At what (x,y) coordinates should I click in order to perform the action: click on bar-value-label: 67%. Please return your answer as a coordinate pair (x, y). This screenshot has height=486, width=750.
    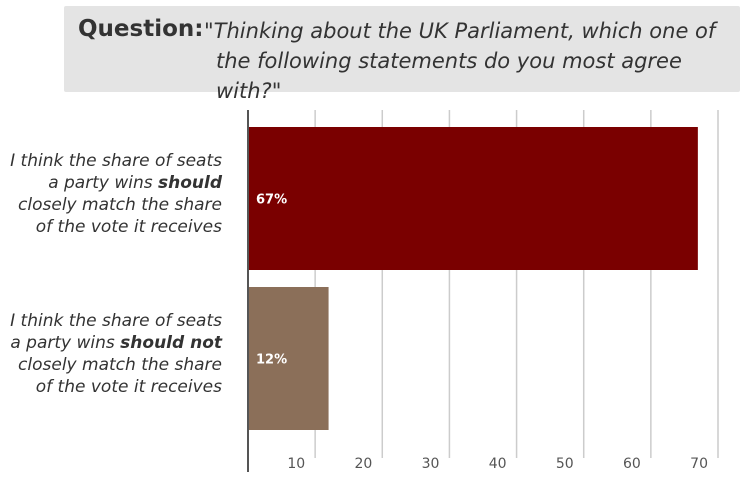
    Looking at the image, I should click on (271, 200).